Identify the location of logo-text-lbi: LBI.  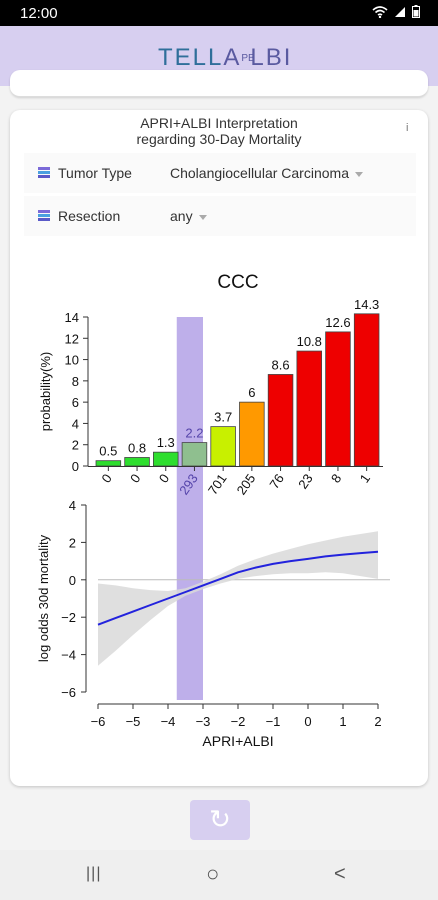
(271, 57).